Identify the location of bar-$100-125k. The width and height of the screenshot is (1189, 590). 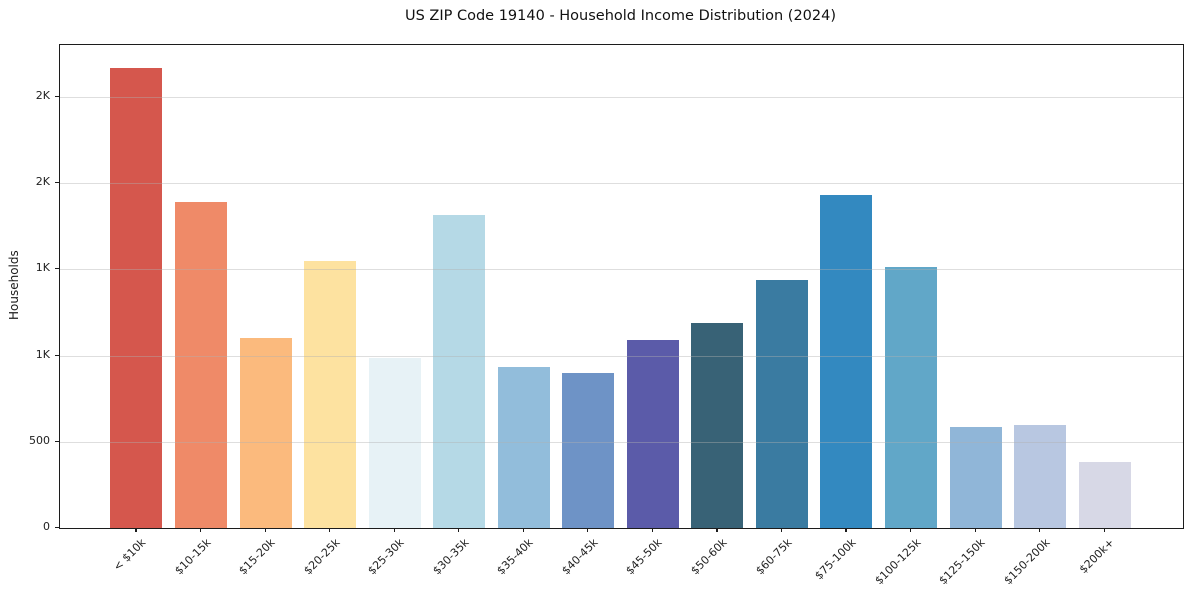
(911, 397).